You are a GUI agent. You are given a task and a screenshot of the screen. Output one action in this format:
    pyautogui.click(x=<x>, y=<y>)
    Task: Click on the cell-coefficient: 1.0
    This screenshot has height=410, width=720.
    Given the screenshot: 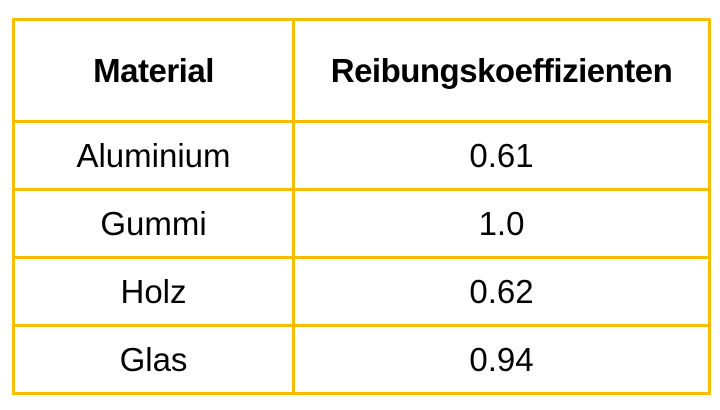 What is the action you would take?
    pyautogui.click(x=501, y=223)
    